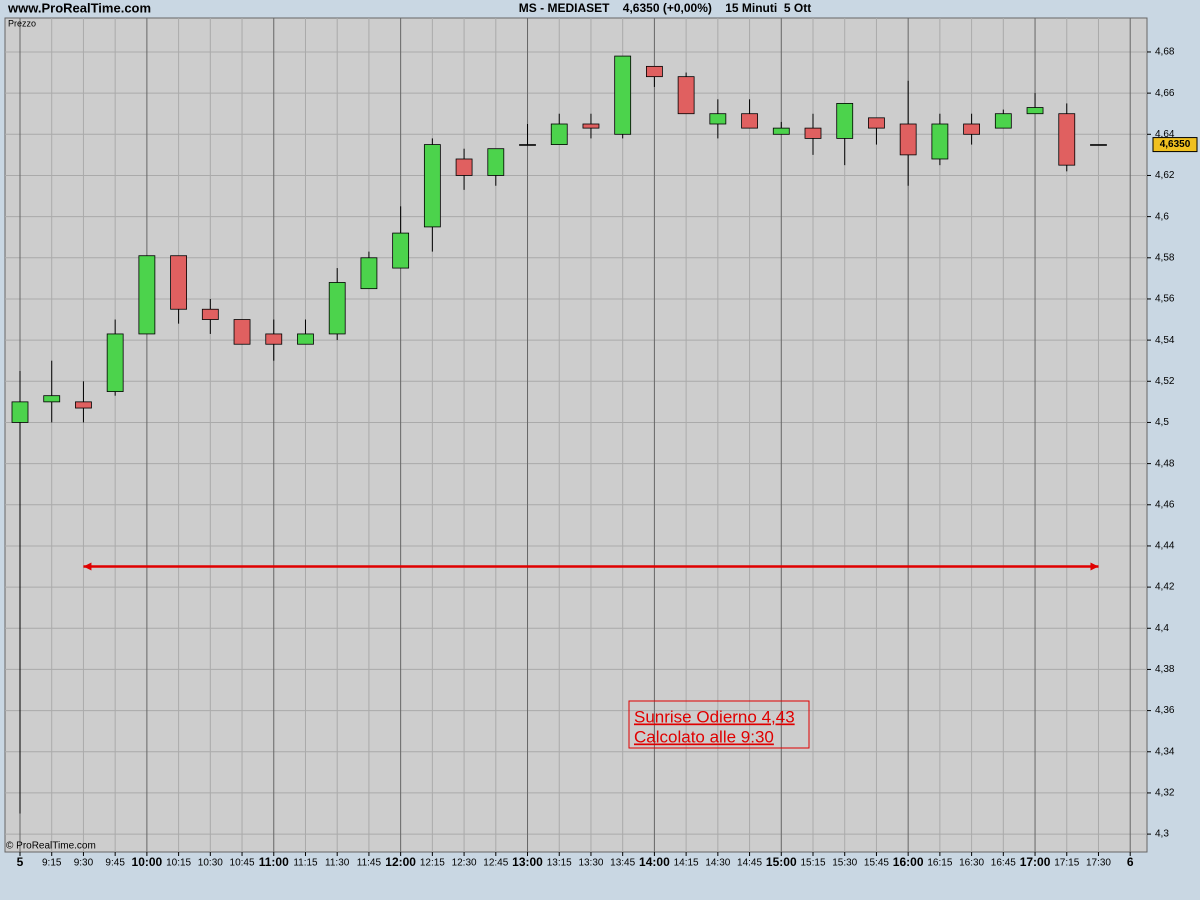 This screenshot has height=900, width=1200. Describe the element at coordinates (115, 863) in the screenshot. I see `x-tick-label: 9:45` at that location.